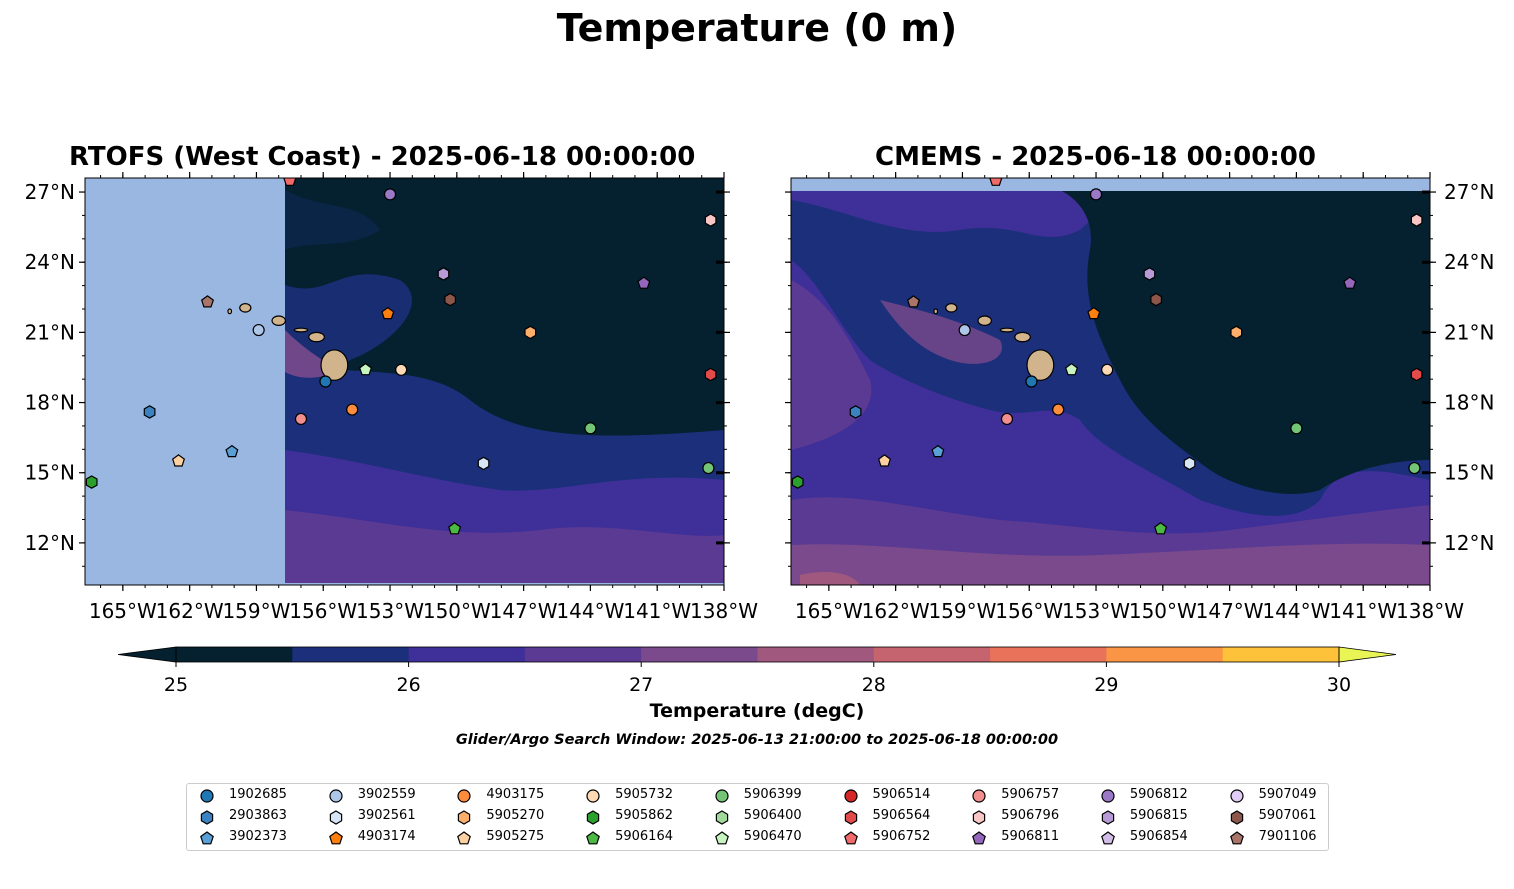  What do you see at coordinates (1230, 611) in the screenshot?
I see `x-tick-label: 147°W` at bounding box center [1230, 611].